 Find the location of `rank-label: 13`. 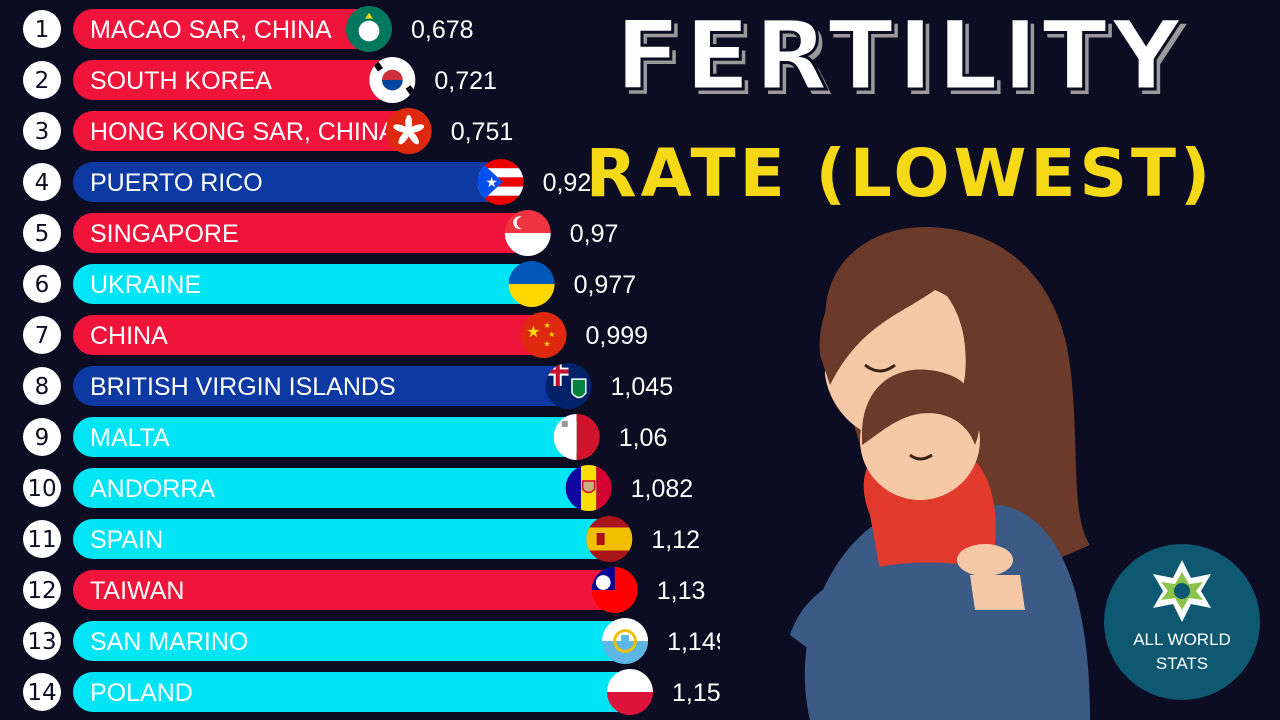

rank-label: 13 is located at coordinates (41, 642).